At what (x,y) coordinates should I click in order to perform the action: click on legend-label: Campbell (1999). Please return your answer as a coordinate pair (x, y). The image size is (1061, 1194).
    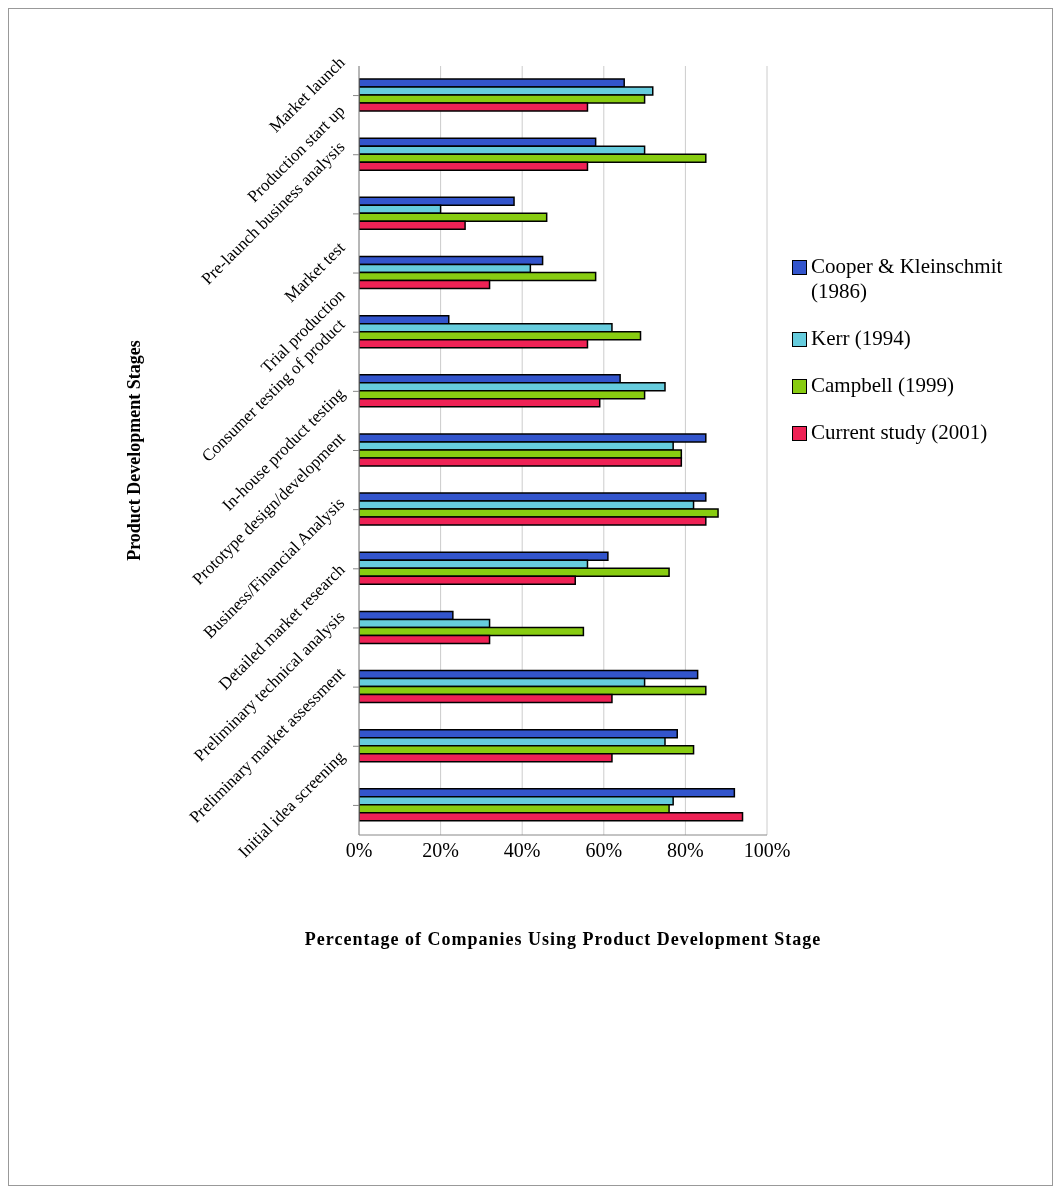
    Looking at the image, I should click on (882, 385).